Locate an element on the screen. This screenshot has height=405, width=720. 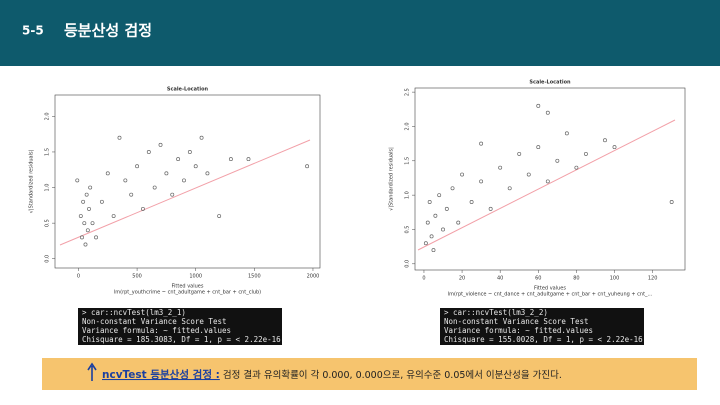
console-line: > car::ncvTest(lm3_2_1) is located at coordinates (134, 312).